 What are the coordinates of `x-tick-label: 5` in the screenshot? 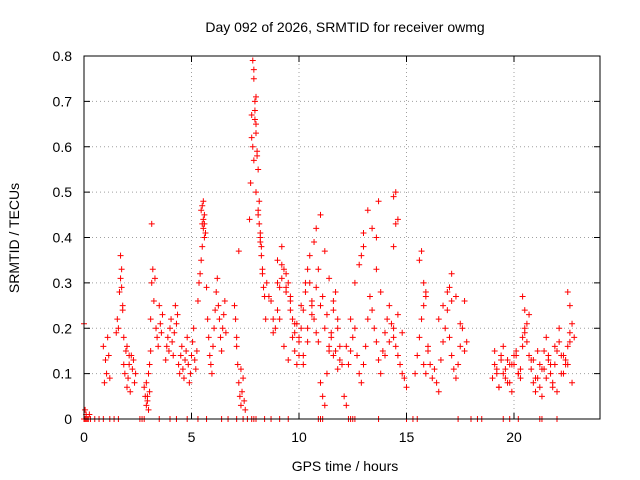 It's located at (192, 437).